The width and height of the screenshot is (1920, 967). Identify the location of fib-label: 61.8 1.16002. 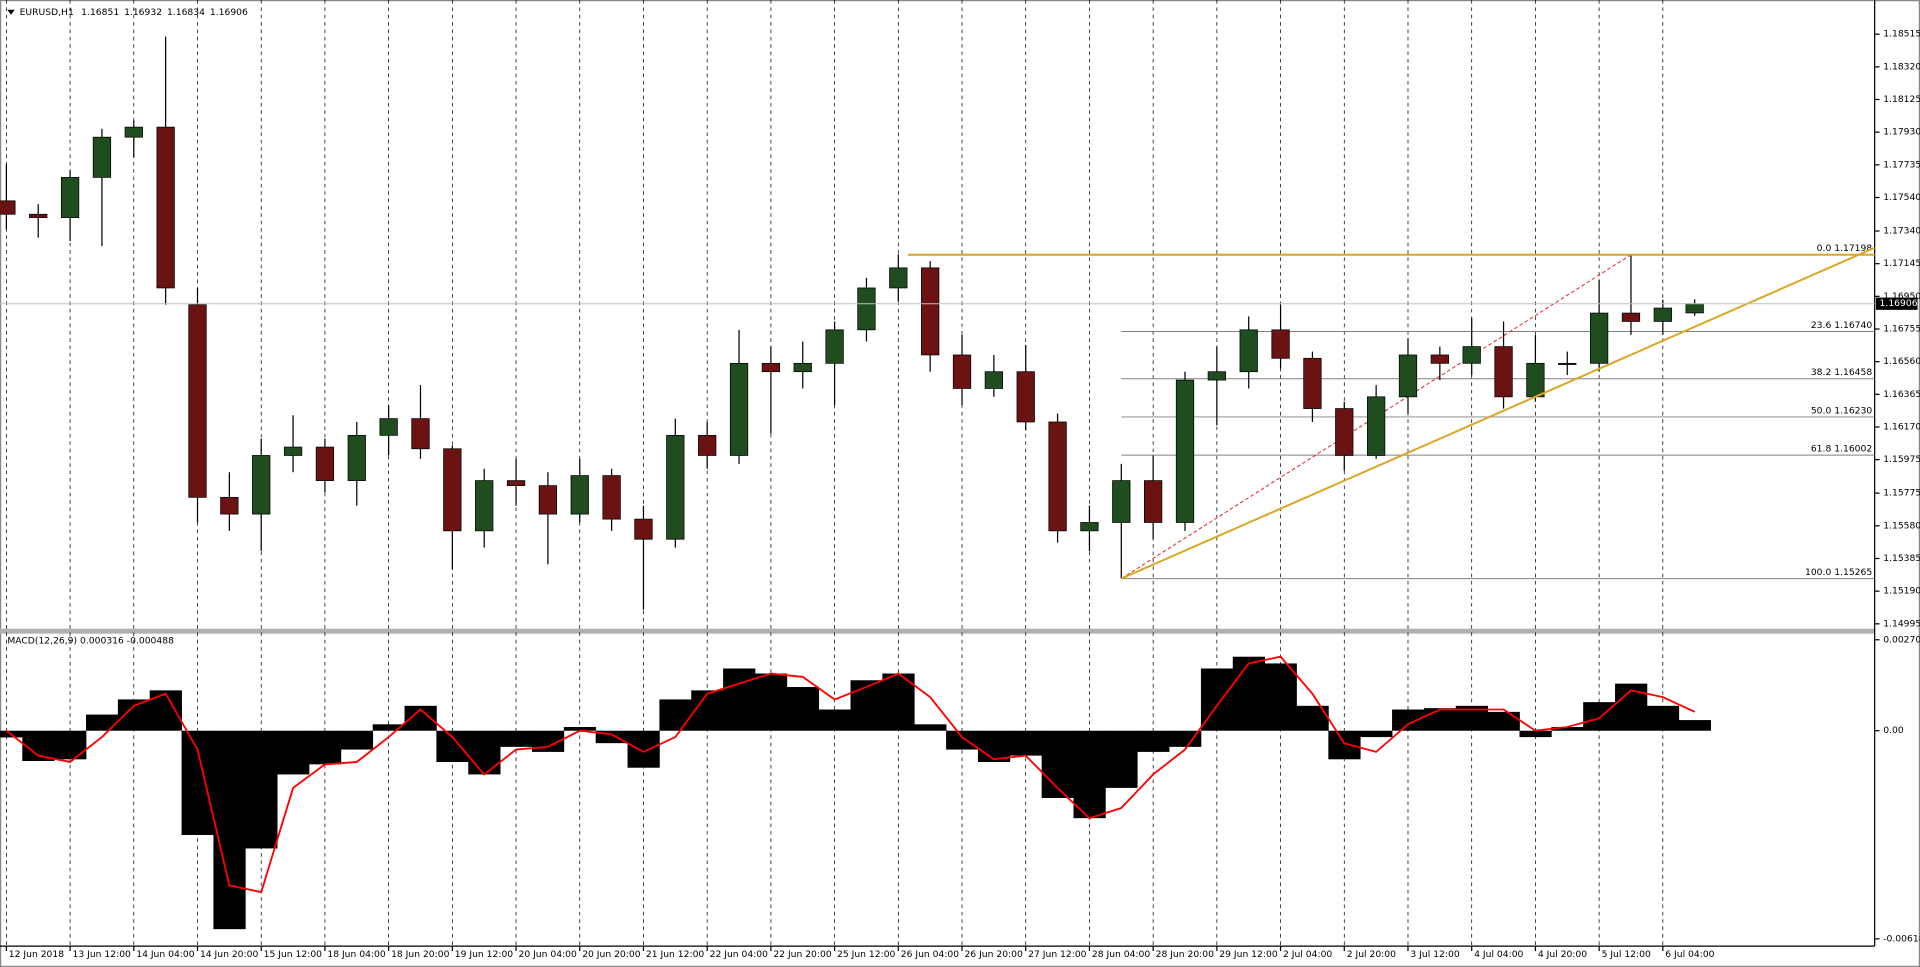
(1841, 449).